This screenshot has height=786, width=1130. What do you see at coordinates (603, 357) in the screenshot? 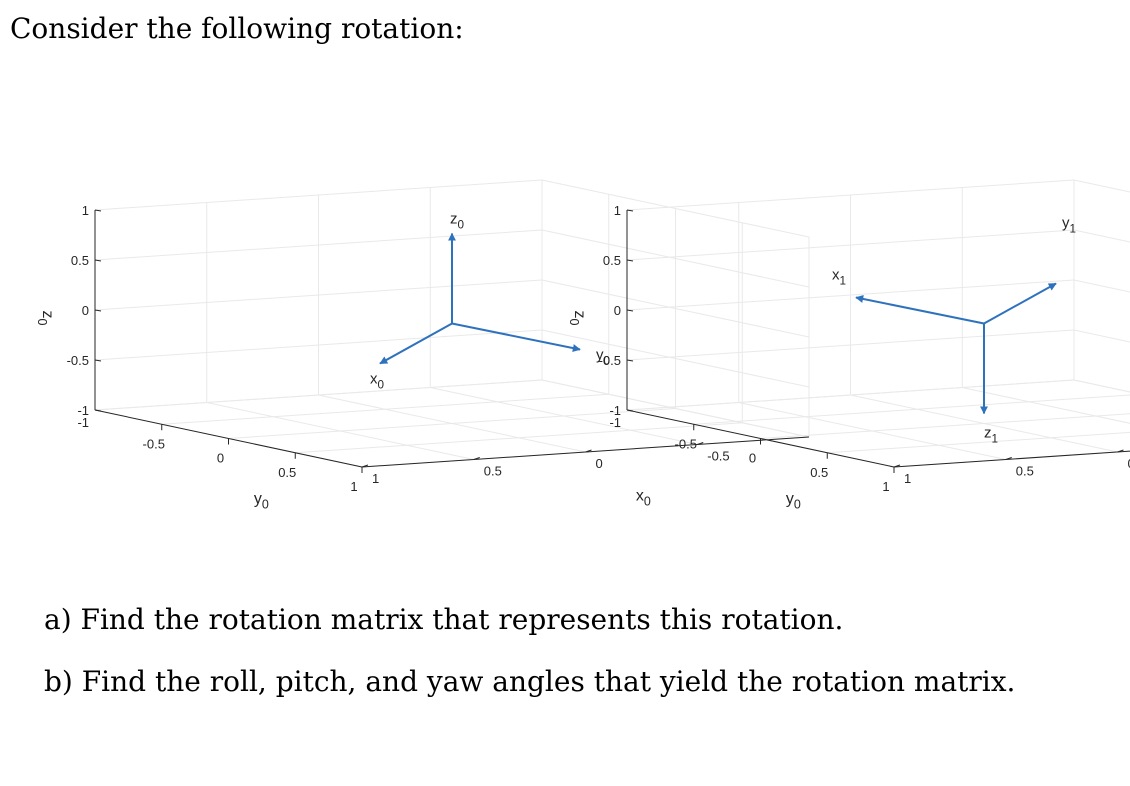
I see `vector-label-y0: y0` at bounding box center [603, 357].